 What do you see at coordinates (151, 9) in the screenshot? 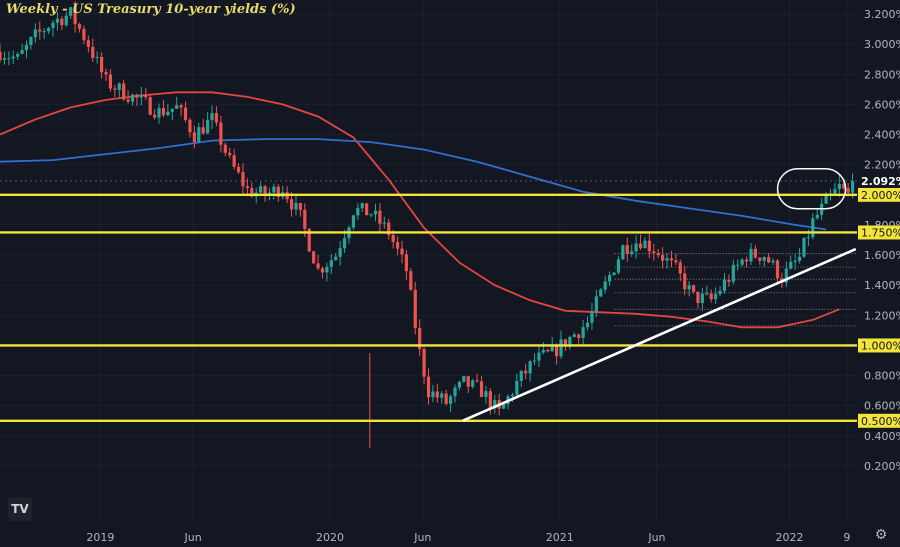
I see `chart-title: Weekly - US Treasury 10-year yields (%)` at bounding box center [151, 9].